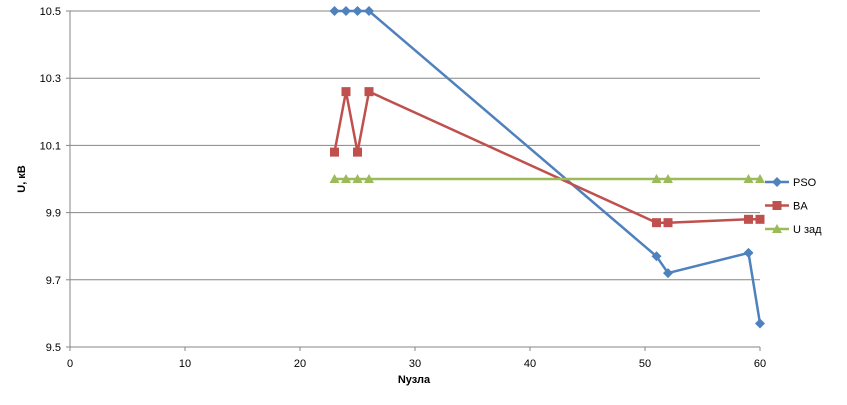 This screenshot has width=847, height=405. I want to click on y-tick-label: 10.5, so click(50, 12).